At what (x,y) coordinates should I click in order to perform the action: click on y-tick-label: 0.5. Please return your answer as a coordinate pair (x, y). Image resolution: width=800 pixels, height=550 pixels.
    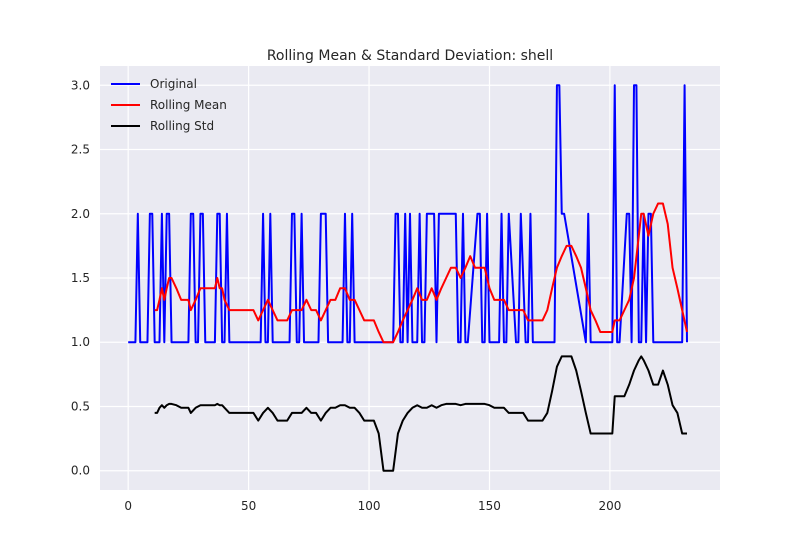
    Looking at the image, I should click on (80, 406).